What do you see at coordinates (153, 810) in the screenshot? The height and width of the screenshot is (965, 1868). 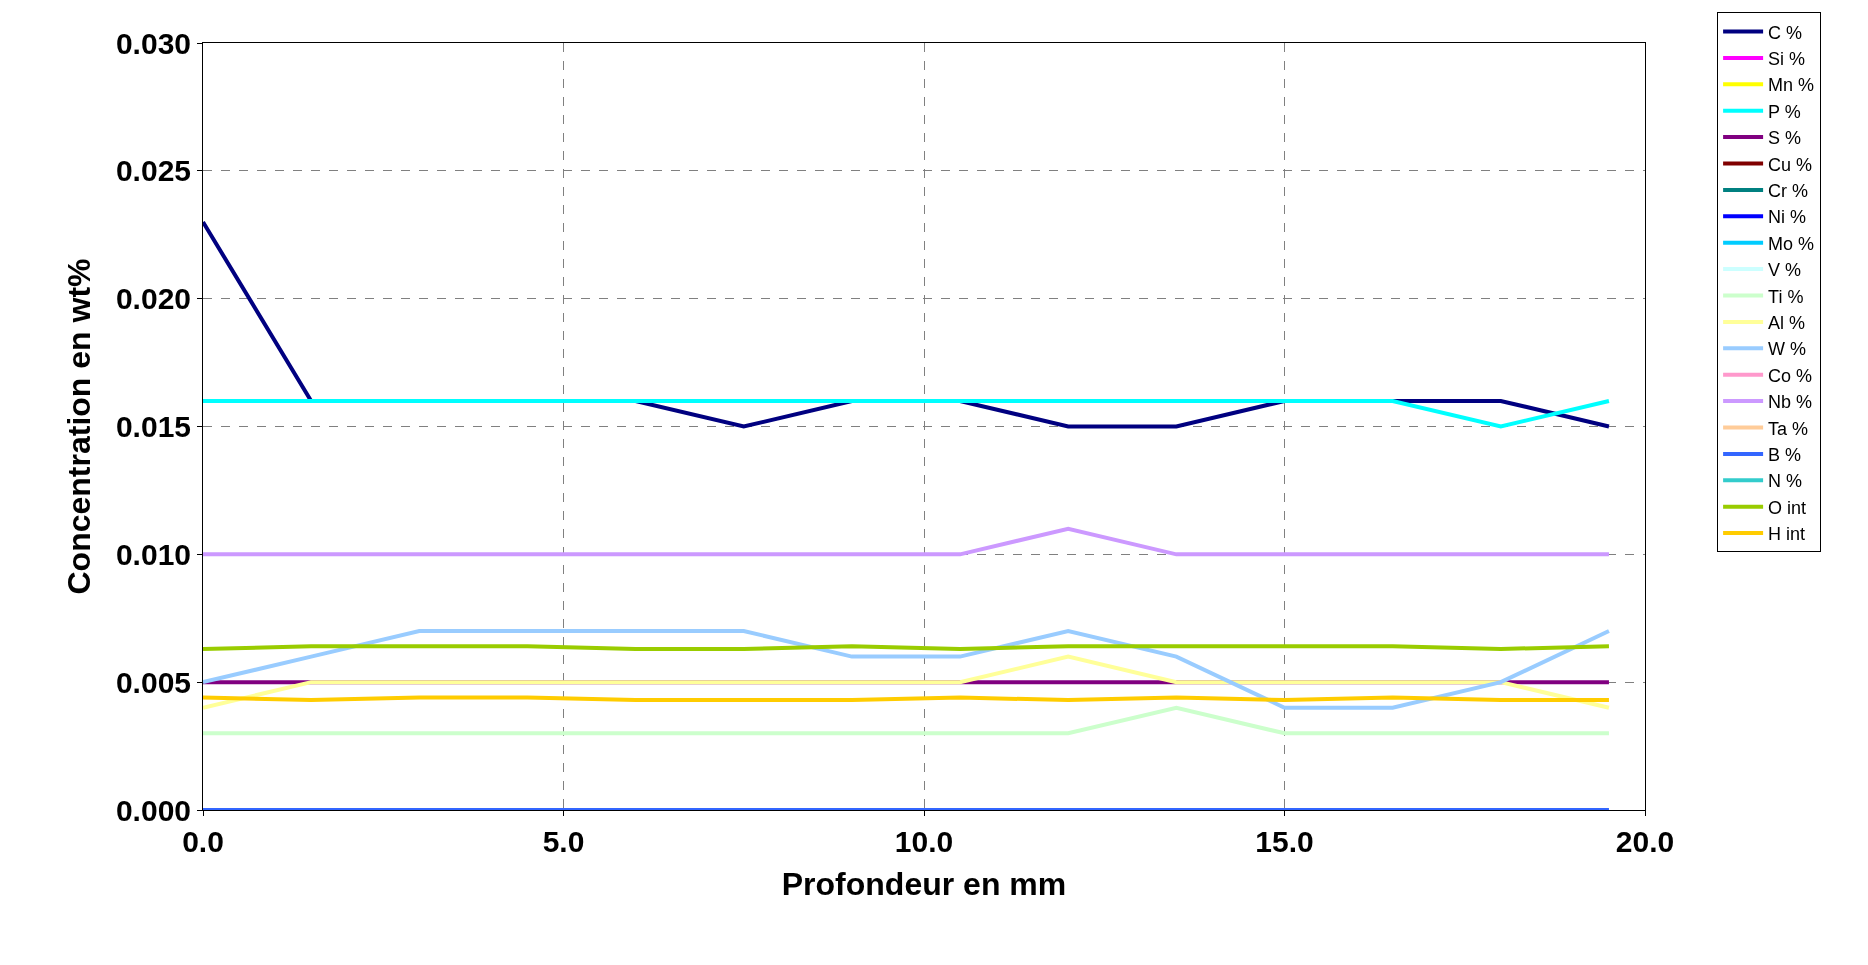 I see `y-tick-label: 0.000` at bounding box center [153, 810].